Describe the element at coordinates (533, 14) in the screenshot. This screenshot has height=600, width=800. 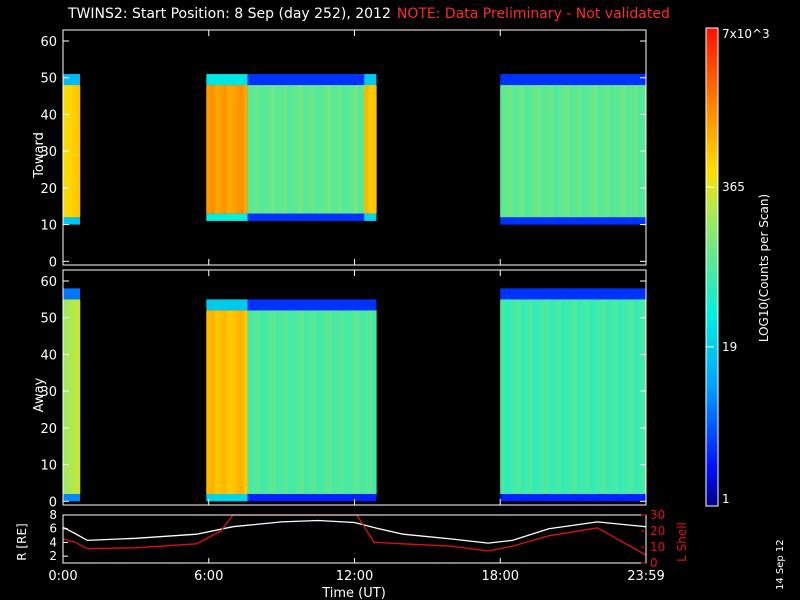
I see `preliminary-note: NOTE: Data Preliminary - Not validated` at that location.